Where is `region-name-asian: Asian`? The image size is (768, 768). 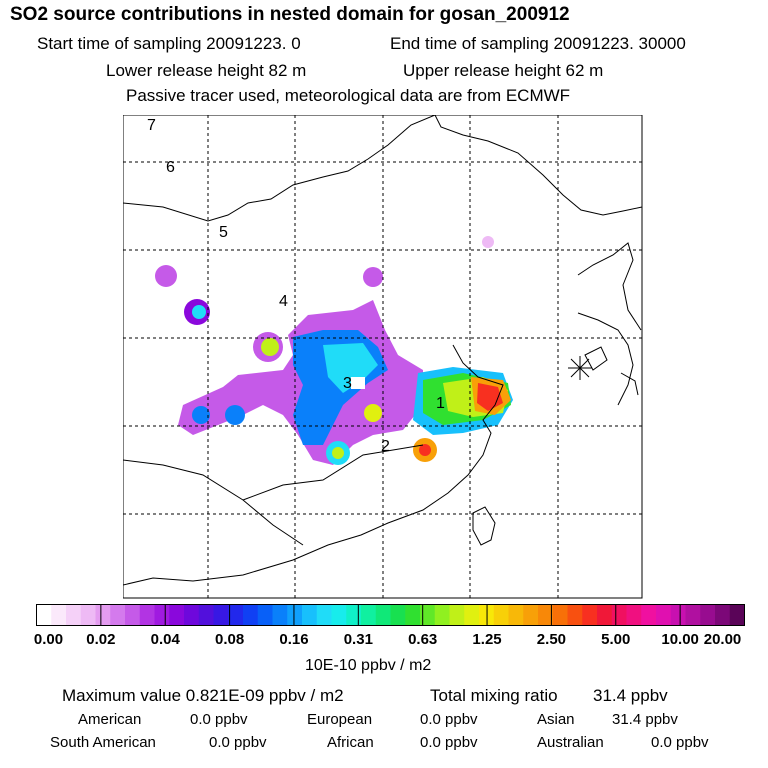 region-name-asian: Asian is located at coordinates (556, 719).